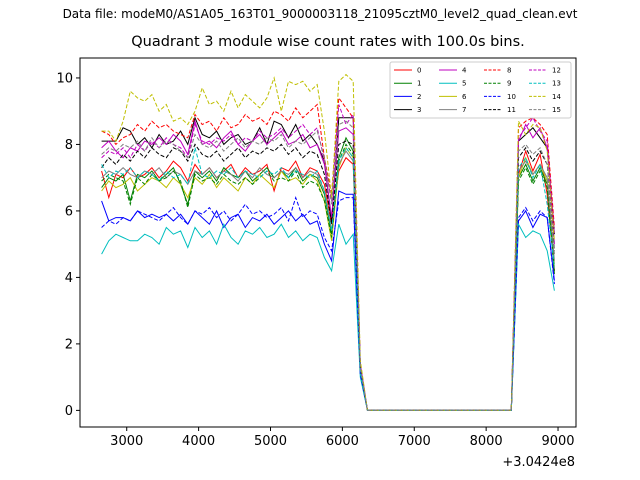 Image resolution: width=640 pixels, height=480 pixels. I want to click on y-tick-label: 0, so click(69, 411).